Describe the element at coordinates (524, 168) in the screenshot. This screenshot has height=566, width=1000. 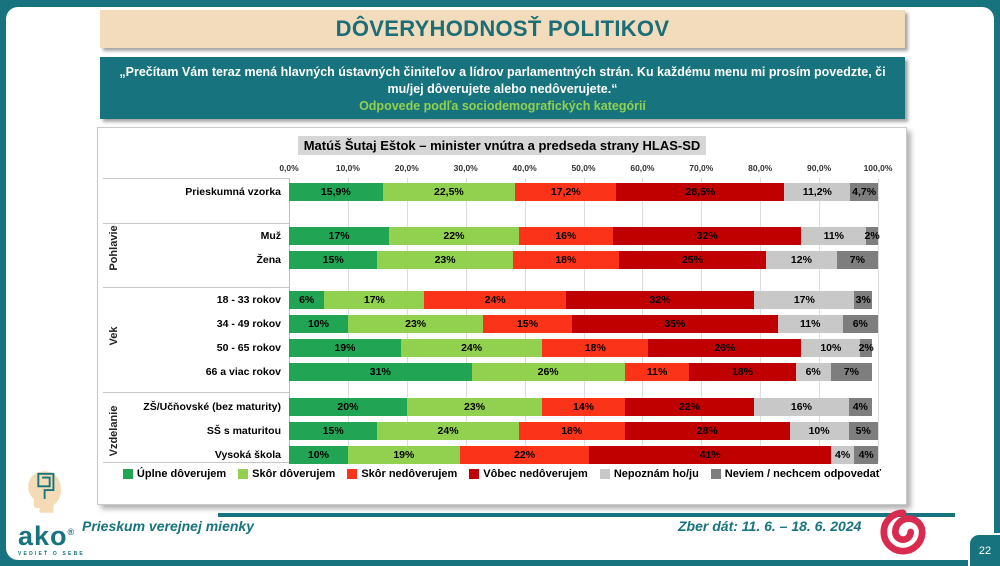
I see `axis-tick-label: 40,0%` at that location.